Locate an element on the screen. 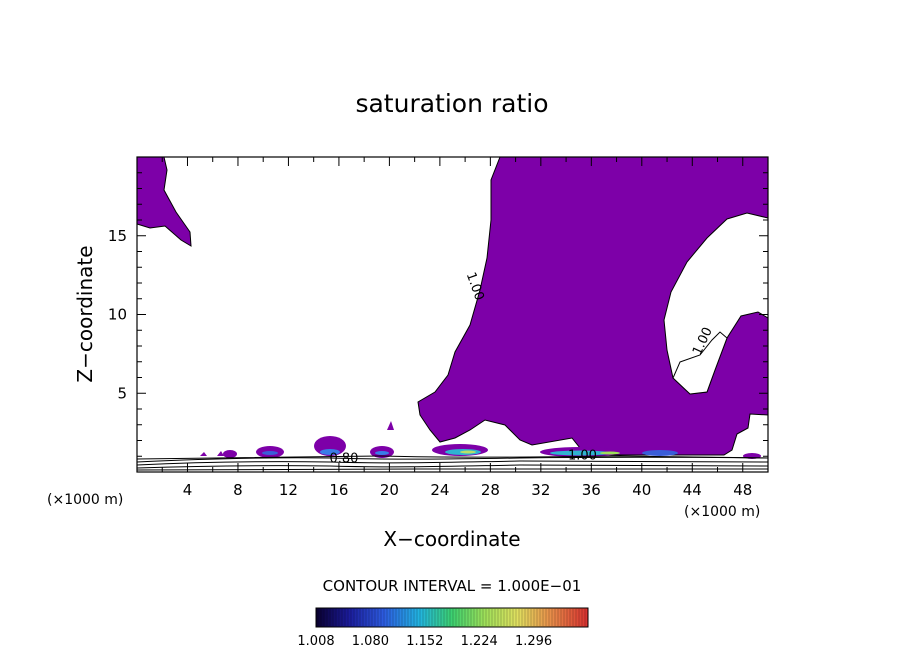 Image resolution: width=904 pixels, height=654 pixels. x-tick-label: 40 is located at coordinates (641, 490).